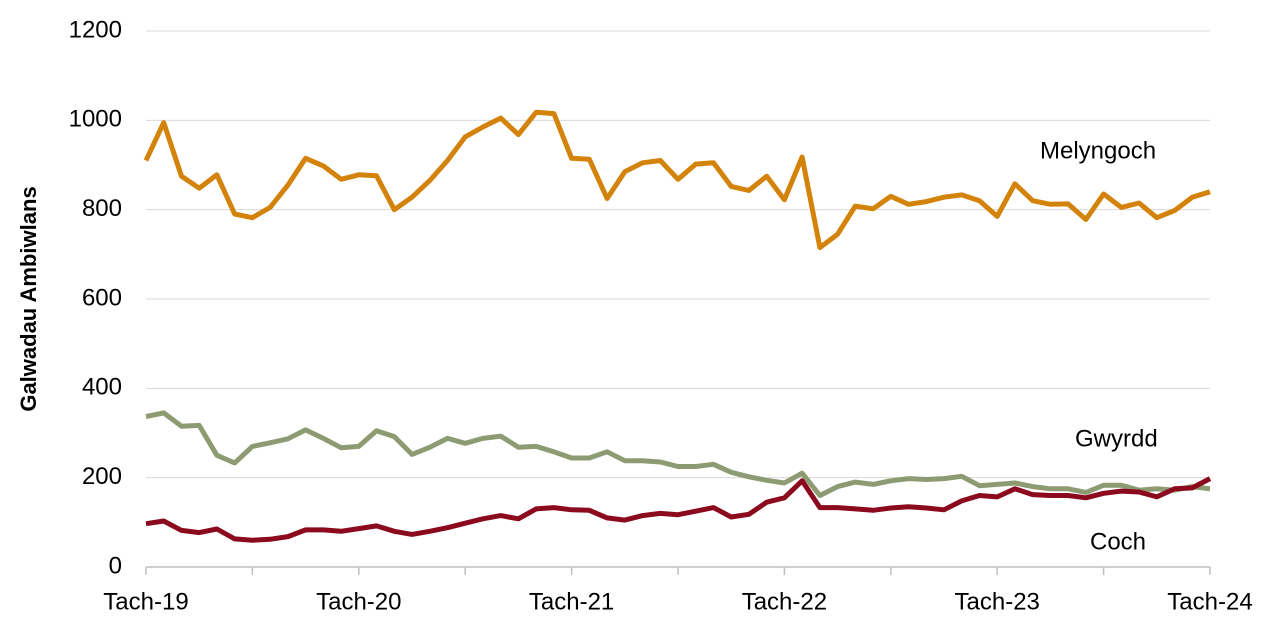 This screenshot has height=621, width=1271. What do you see at coordinates (1098, 150) in the screenshot?
I see `series-label: Melyngoch` at bounding box center [1098, 150].